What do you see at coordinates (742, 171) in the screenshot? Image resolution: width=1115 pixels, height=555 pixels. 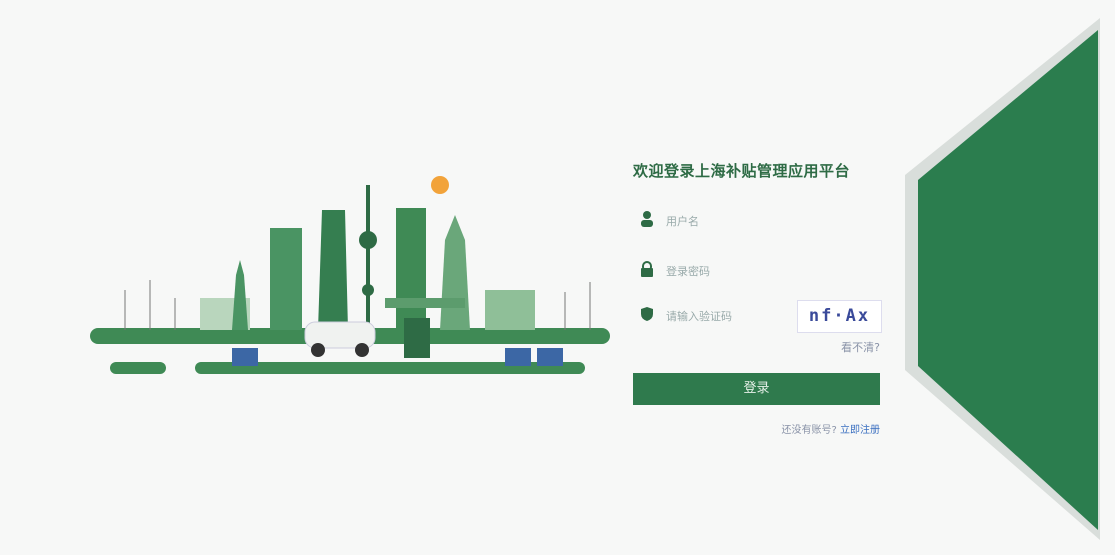 I see `login-title: 欢迎登录上海补贴管理应用平台` at bounding box center [742, 171].